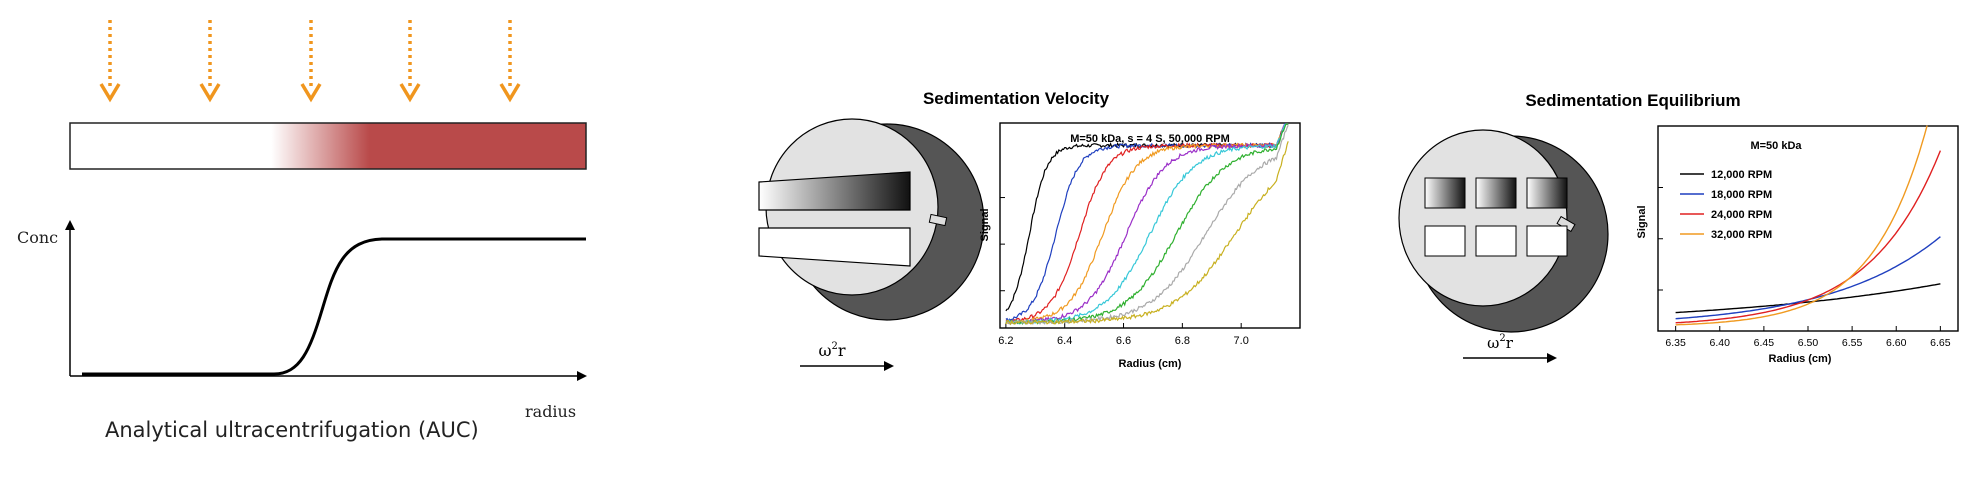 The height and width of the screenshot is (485, 1984). Describe the element at coordinates (1896, 343) in the screenshot. I see `equilibrium-x-tick-label: 6.60` at that location.